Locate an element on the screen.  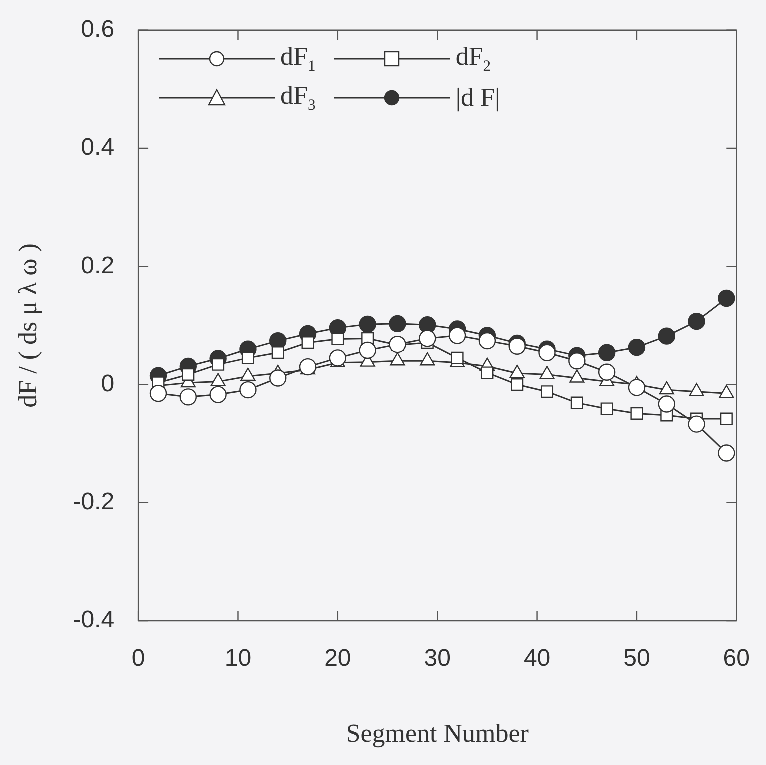
x-tick-label: 50 is located at coordinates (637, 658).